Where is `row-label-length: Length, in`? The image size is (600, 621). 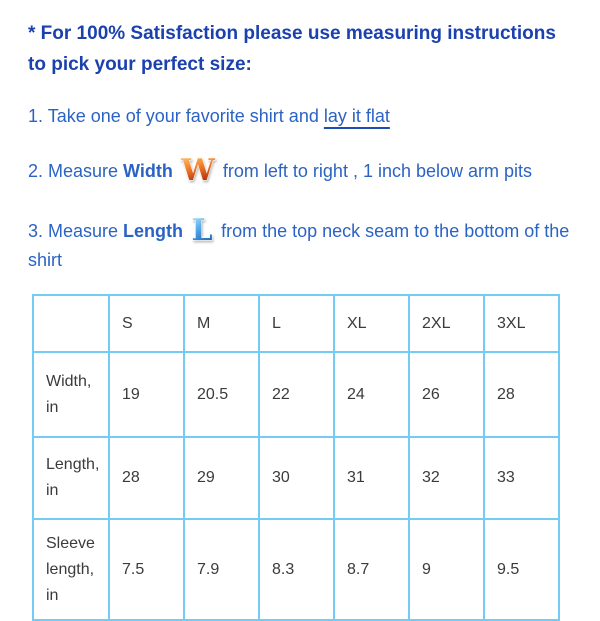
row-label-length: Length, in is located at coordinates (71, 478).